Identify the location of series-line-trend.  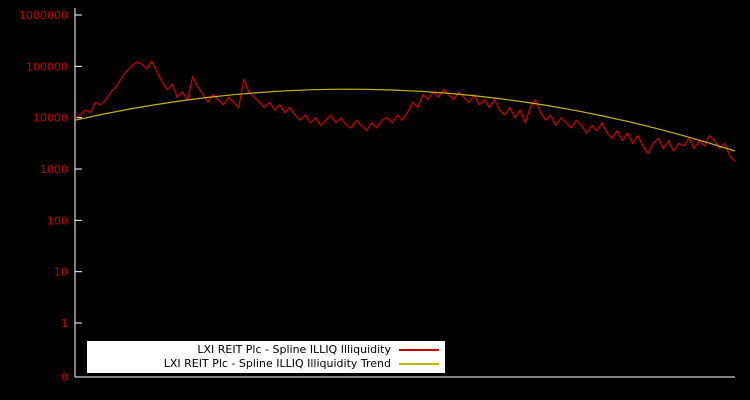
(405, 120).